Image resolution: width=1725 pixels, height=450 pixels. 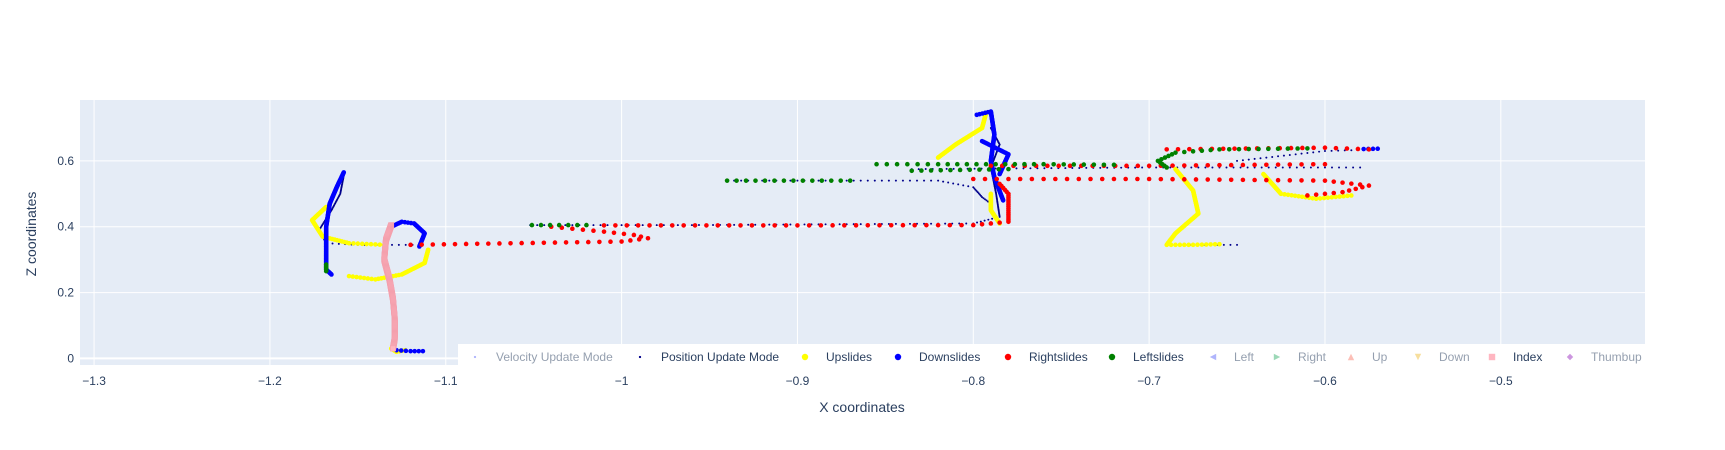 What do you see at coordinates (720, 357) in the screenshot?
I see `legend-label: Position Update Mode` at bounding box center [720, 357].